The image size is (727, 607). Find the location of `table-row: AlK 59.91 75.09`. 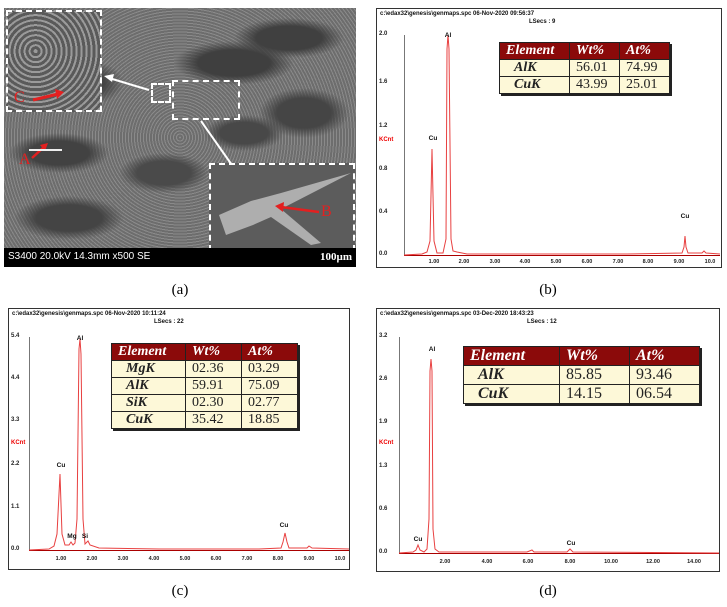

table-row: AlK 59.91 75.09 is located at coordinates (204, 386).